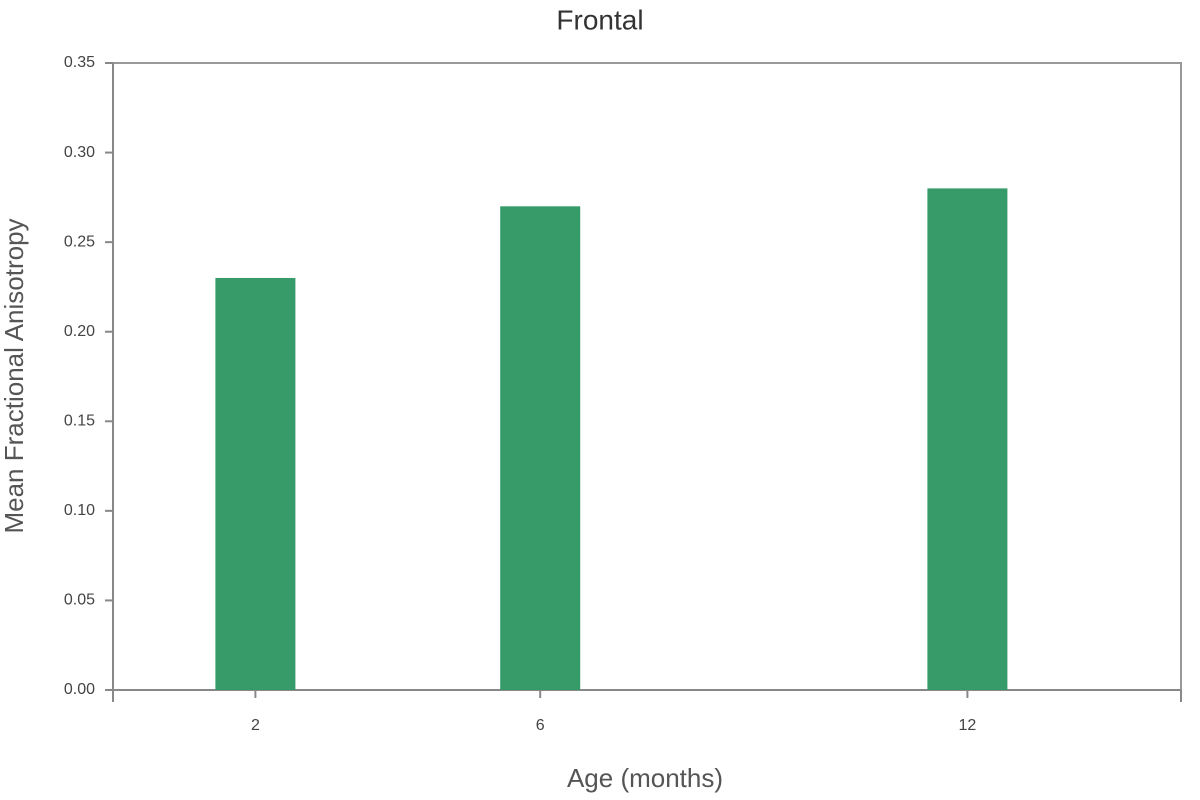 This screenshot has height=800, width=1200. I want to click on y-tick-label: 0.25, so click(79, 241).